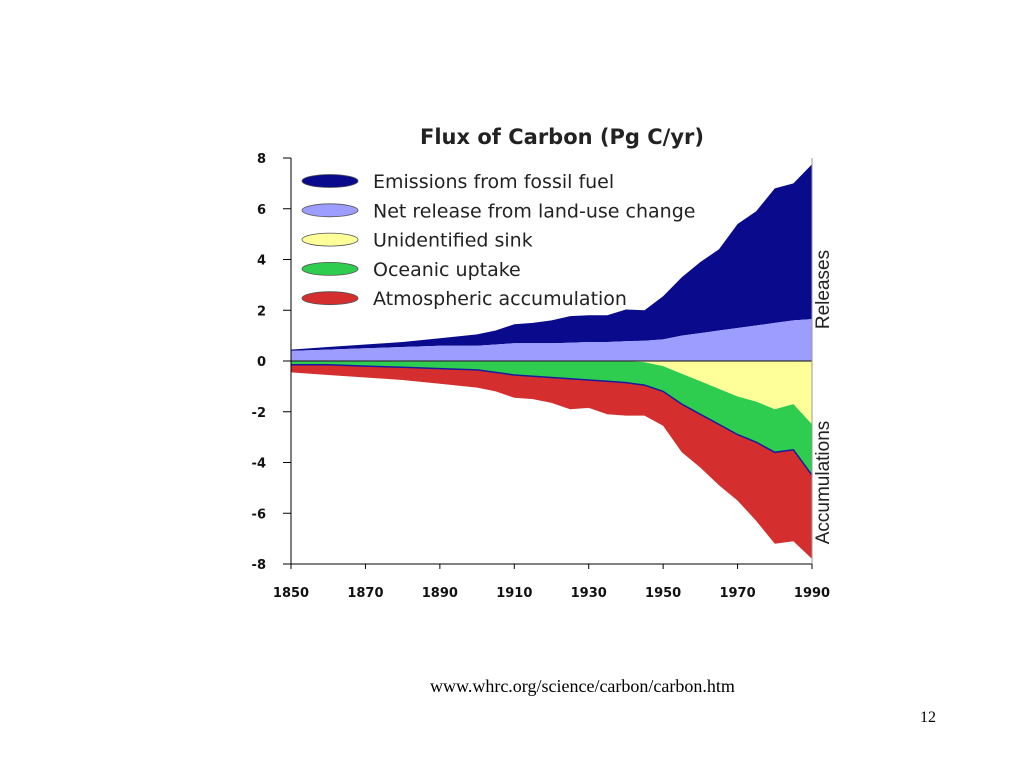 This screenshot has width=1024, height=768. What do you see at coordinates (365, 593) in the screenshot?
I see `x-tick-label: 1870` at bounding box center [365, 593].